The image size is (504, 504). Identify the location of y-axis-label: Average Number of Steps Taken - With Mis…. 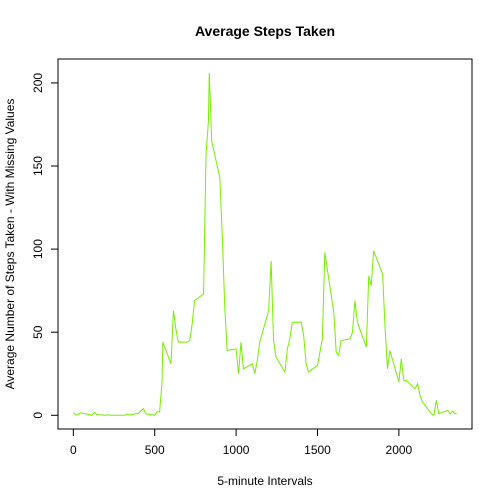
(10, 244).